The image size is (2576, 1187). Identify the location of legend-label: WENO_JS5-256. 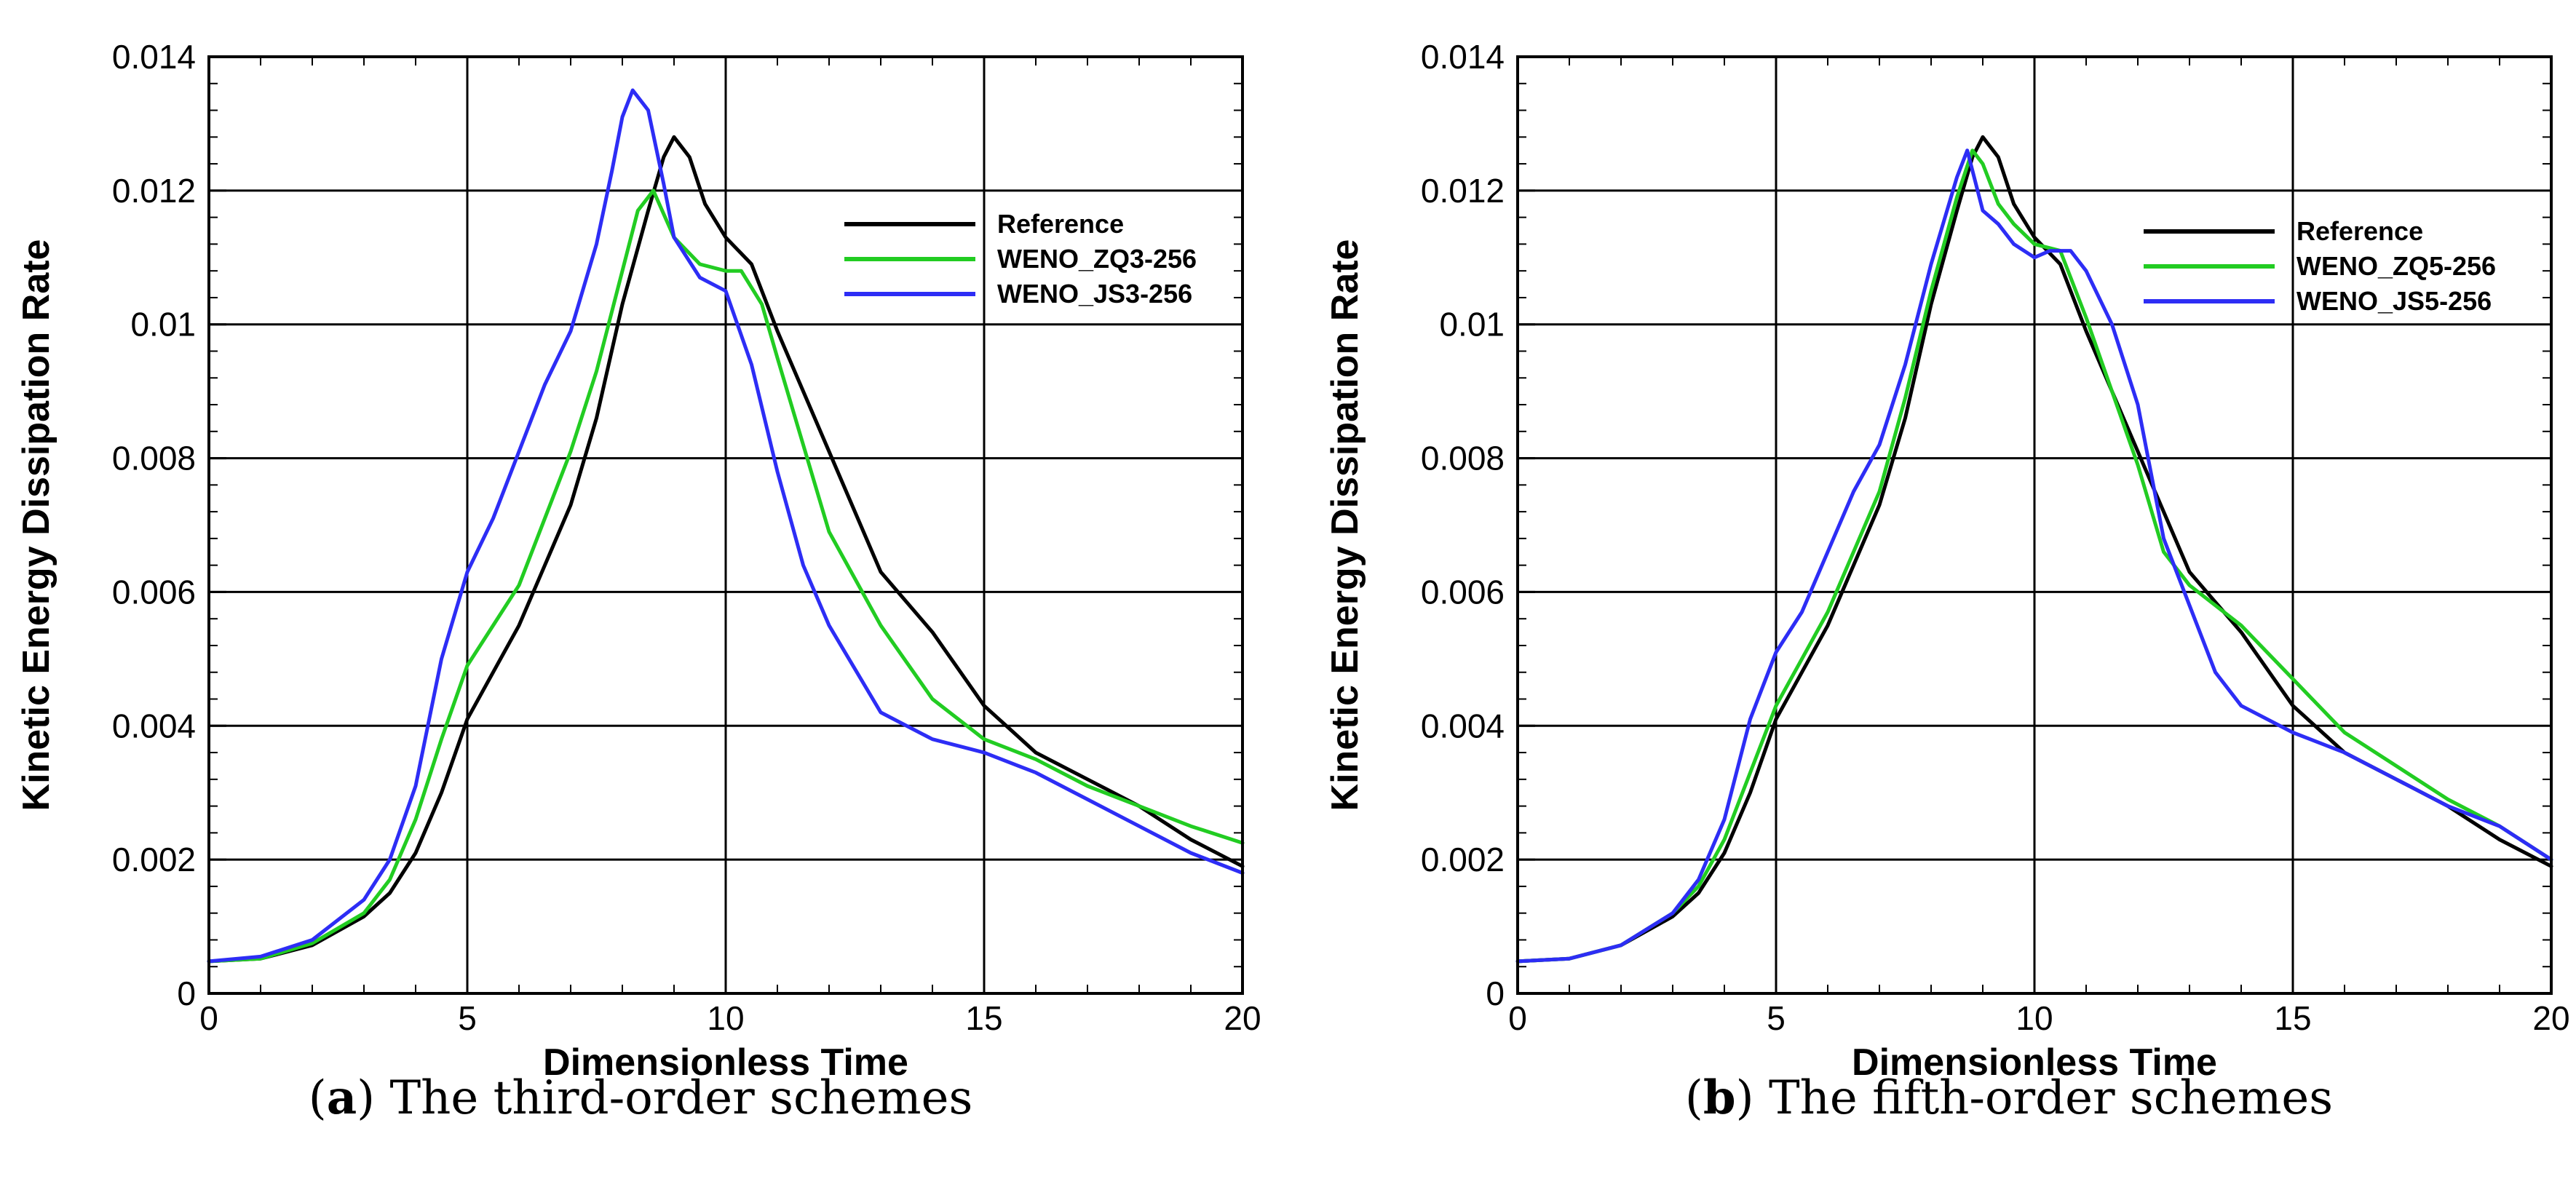
(2394, 301).